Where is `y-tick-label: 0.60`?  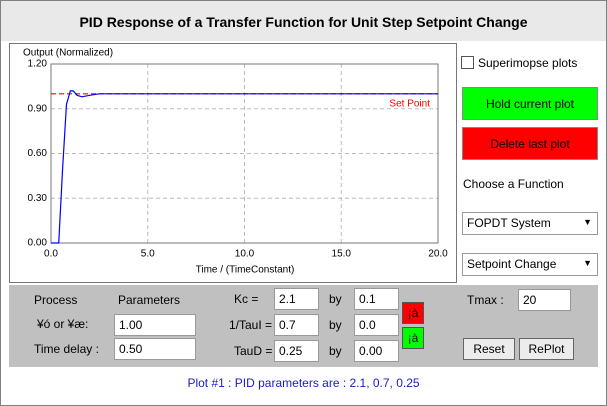
y-tick-label: 0.60 is located at coordinates (38, 153).